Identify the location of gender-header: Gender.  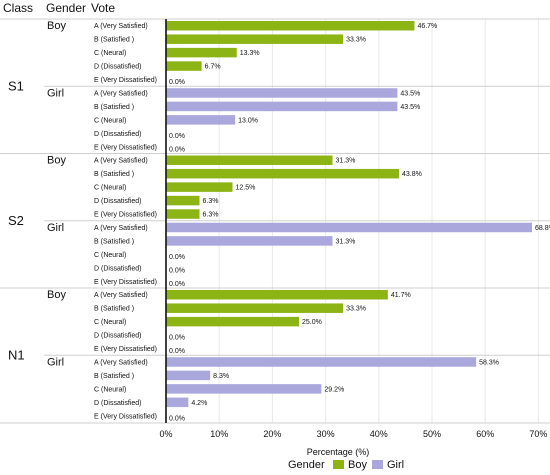
(66, 8).